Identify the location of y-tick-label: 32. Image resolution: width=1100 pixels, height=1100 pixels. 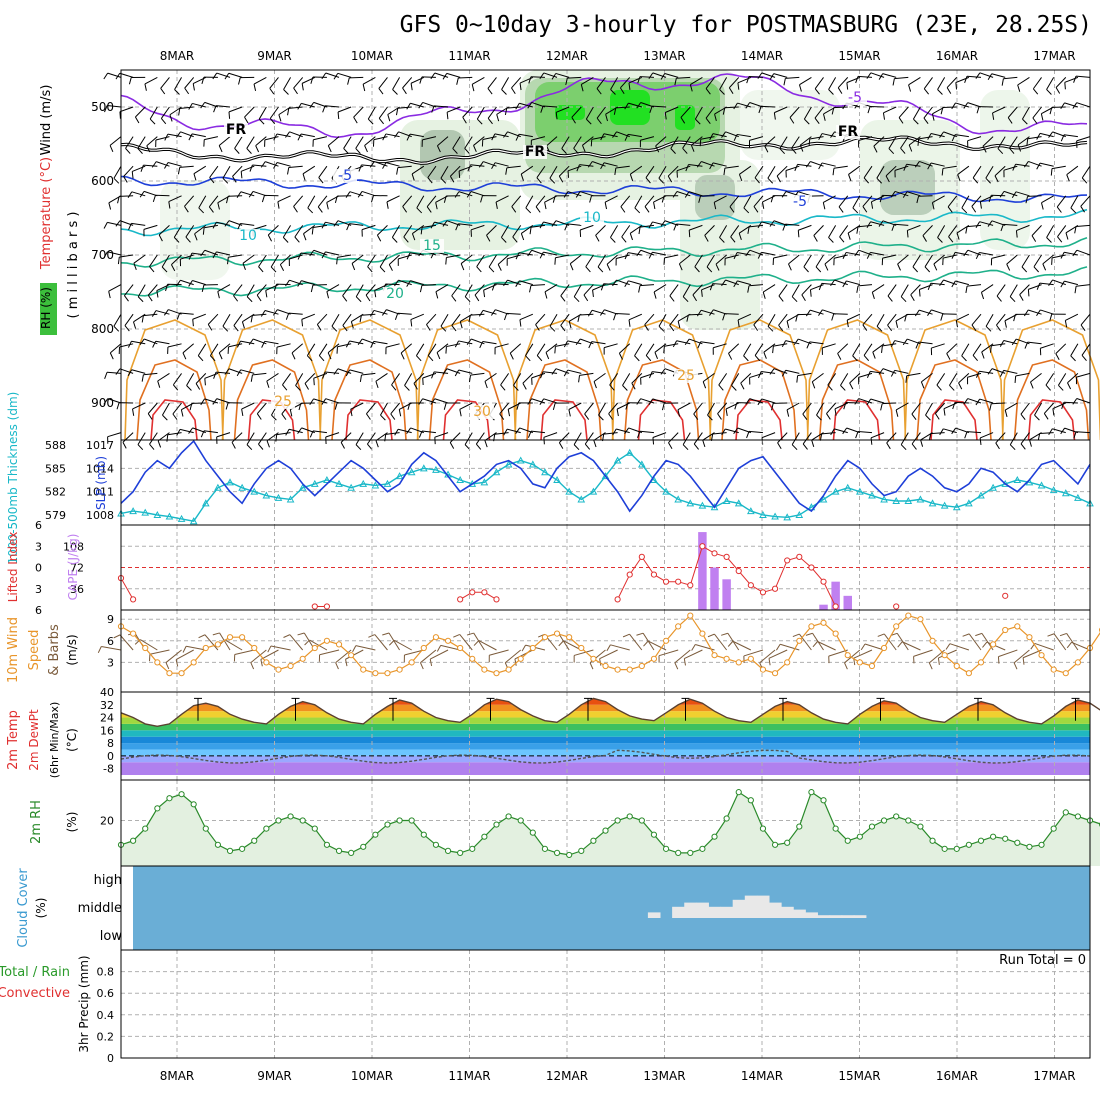
(107, 705).